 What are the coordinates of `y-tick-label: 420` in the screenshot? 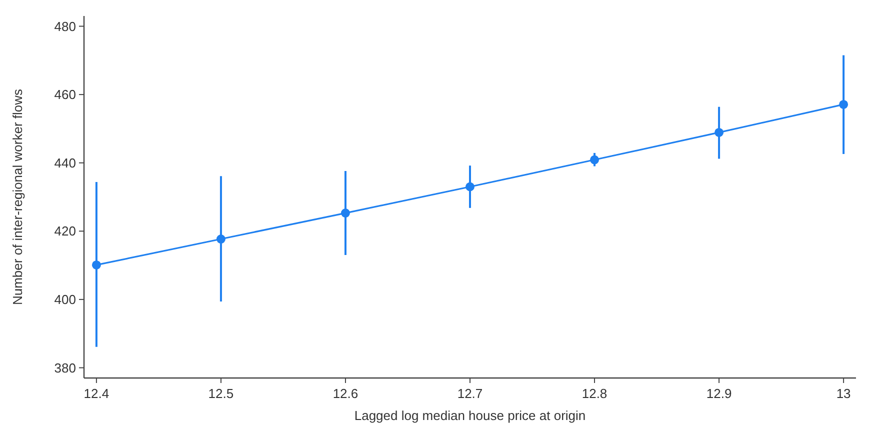 It's located at (65, 231).